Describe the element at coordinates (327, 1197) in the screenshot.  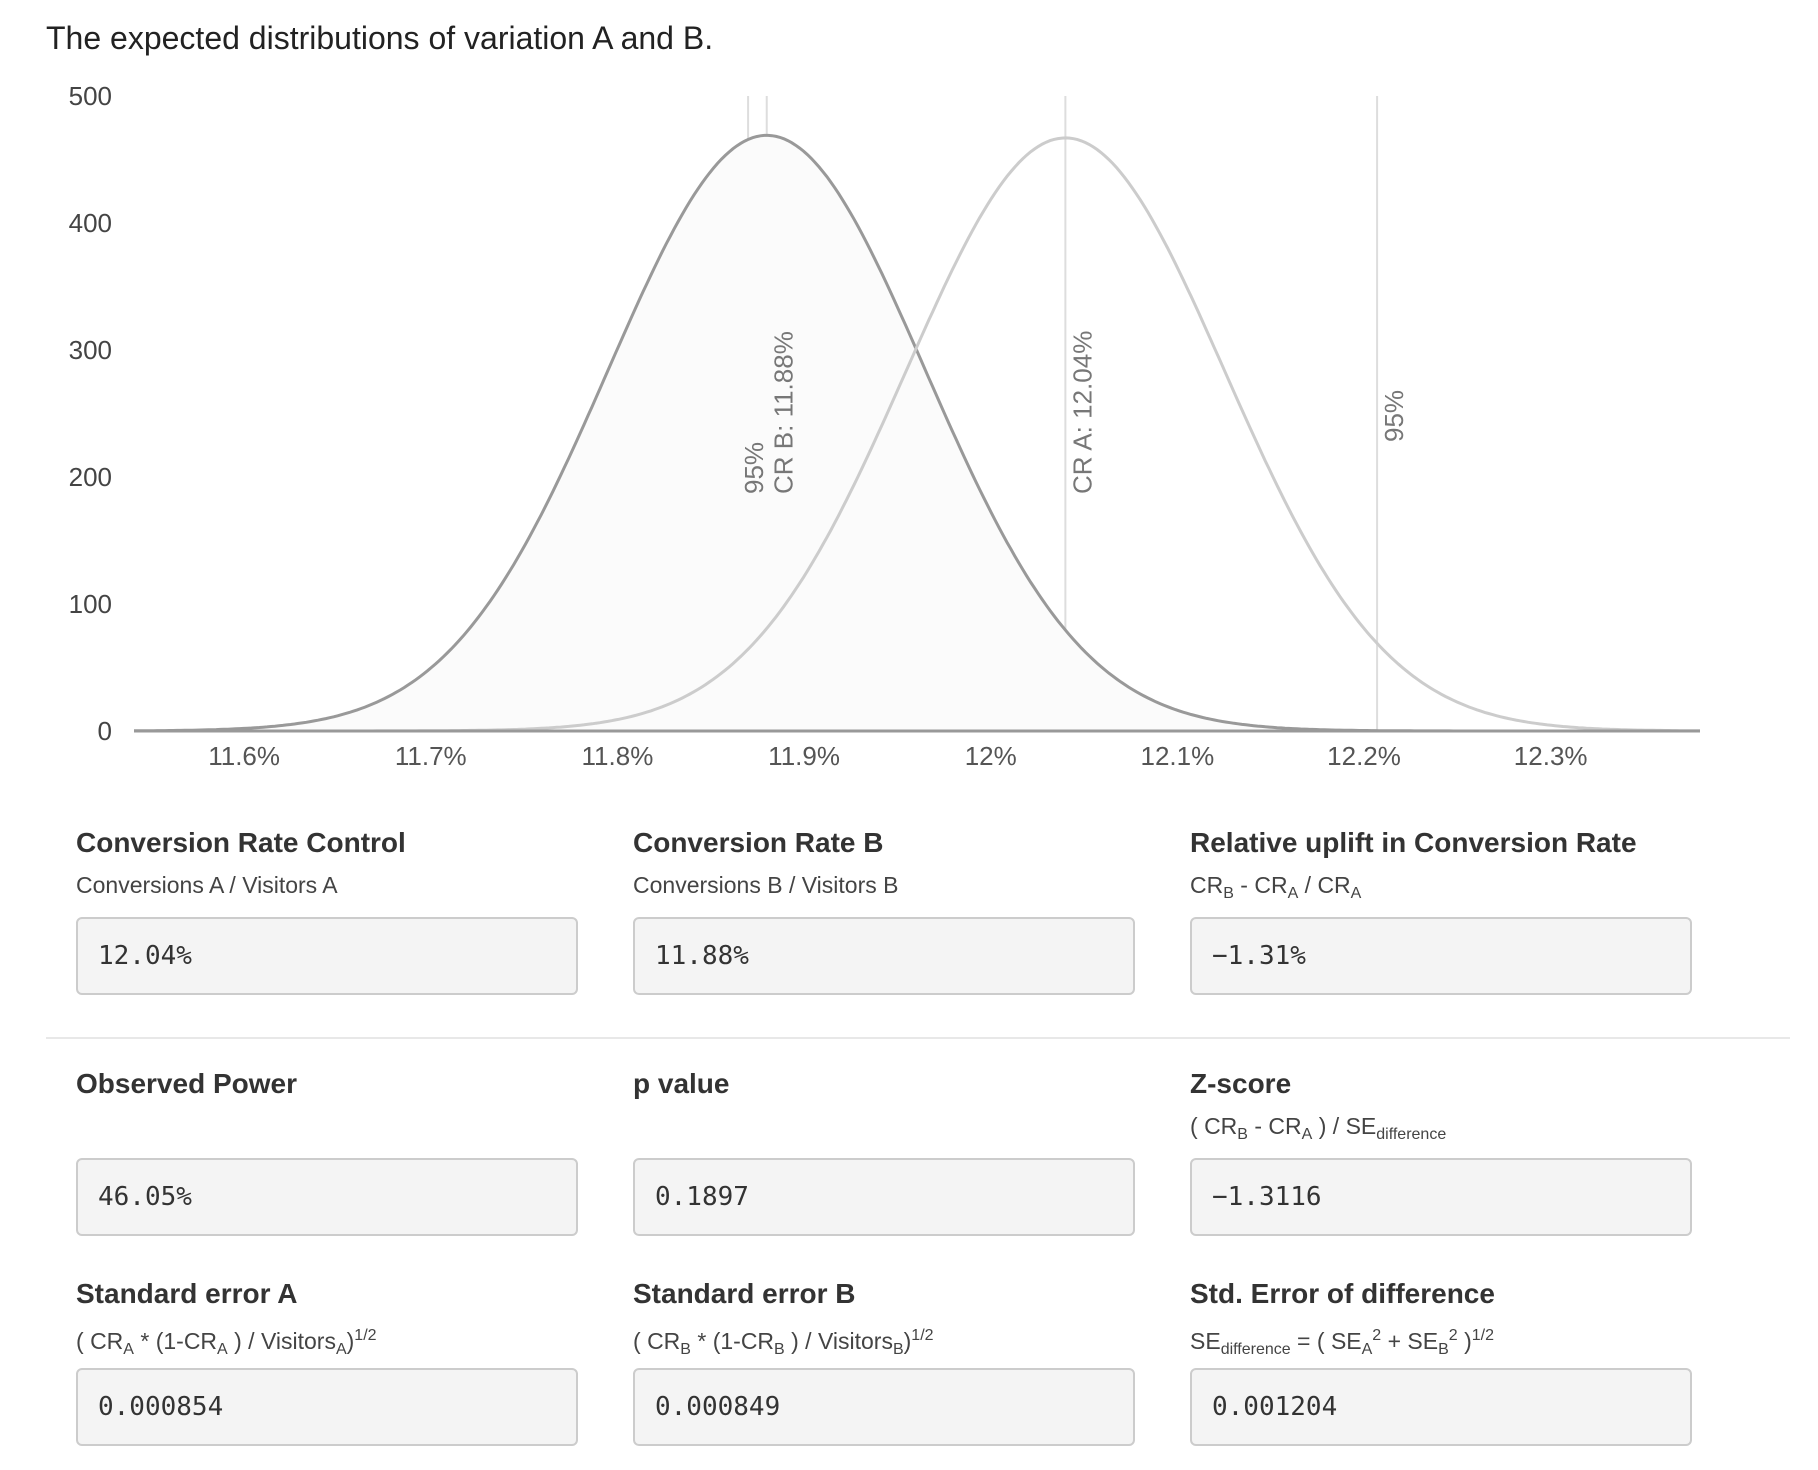
I see `power-input` at that location.